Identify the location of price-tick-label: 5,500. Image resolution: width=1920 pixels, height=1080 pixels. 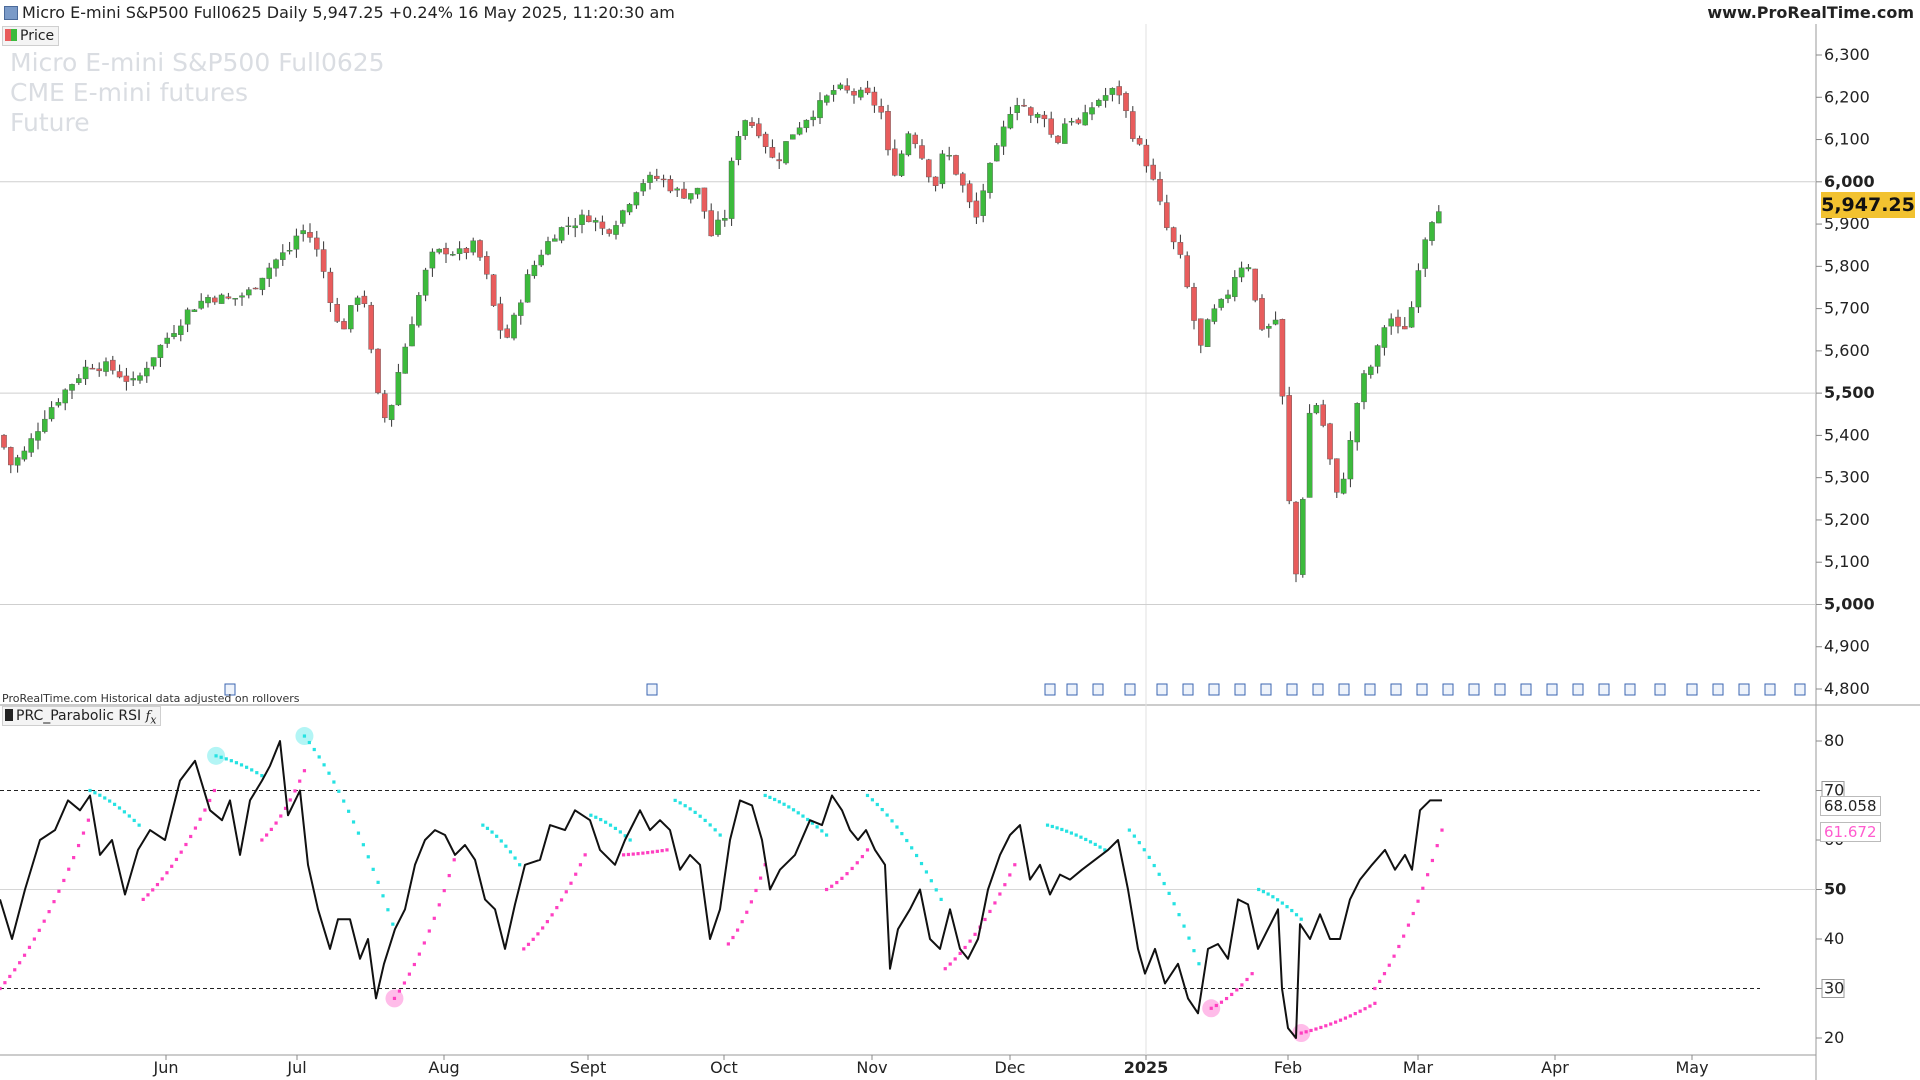
(1849, 392).